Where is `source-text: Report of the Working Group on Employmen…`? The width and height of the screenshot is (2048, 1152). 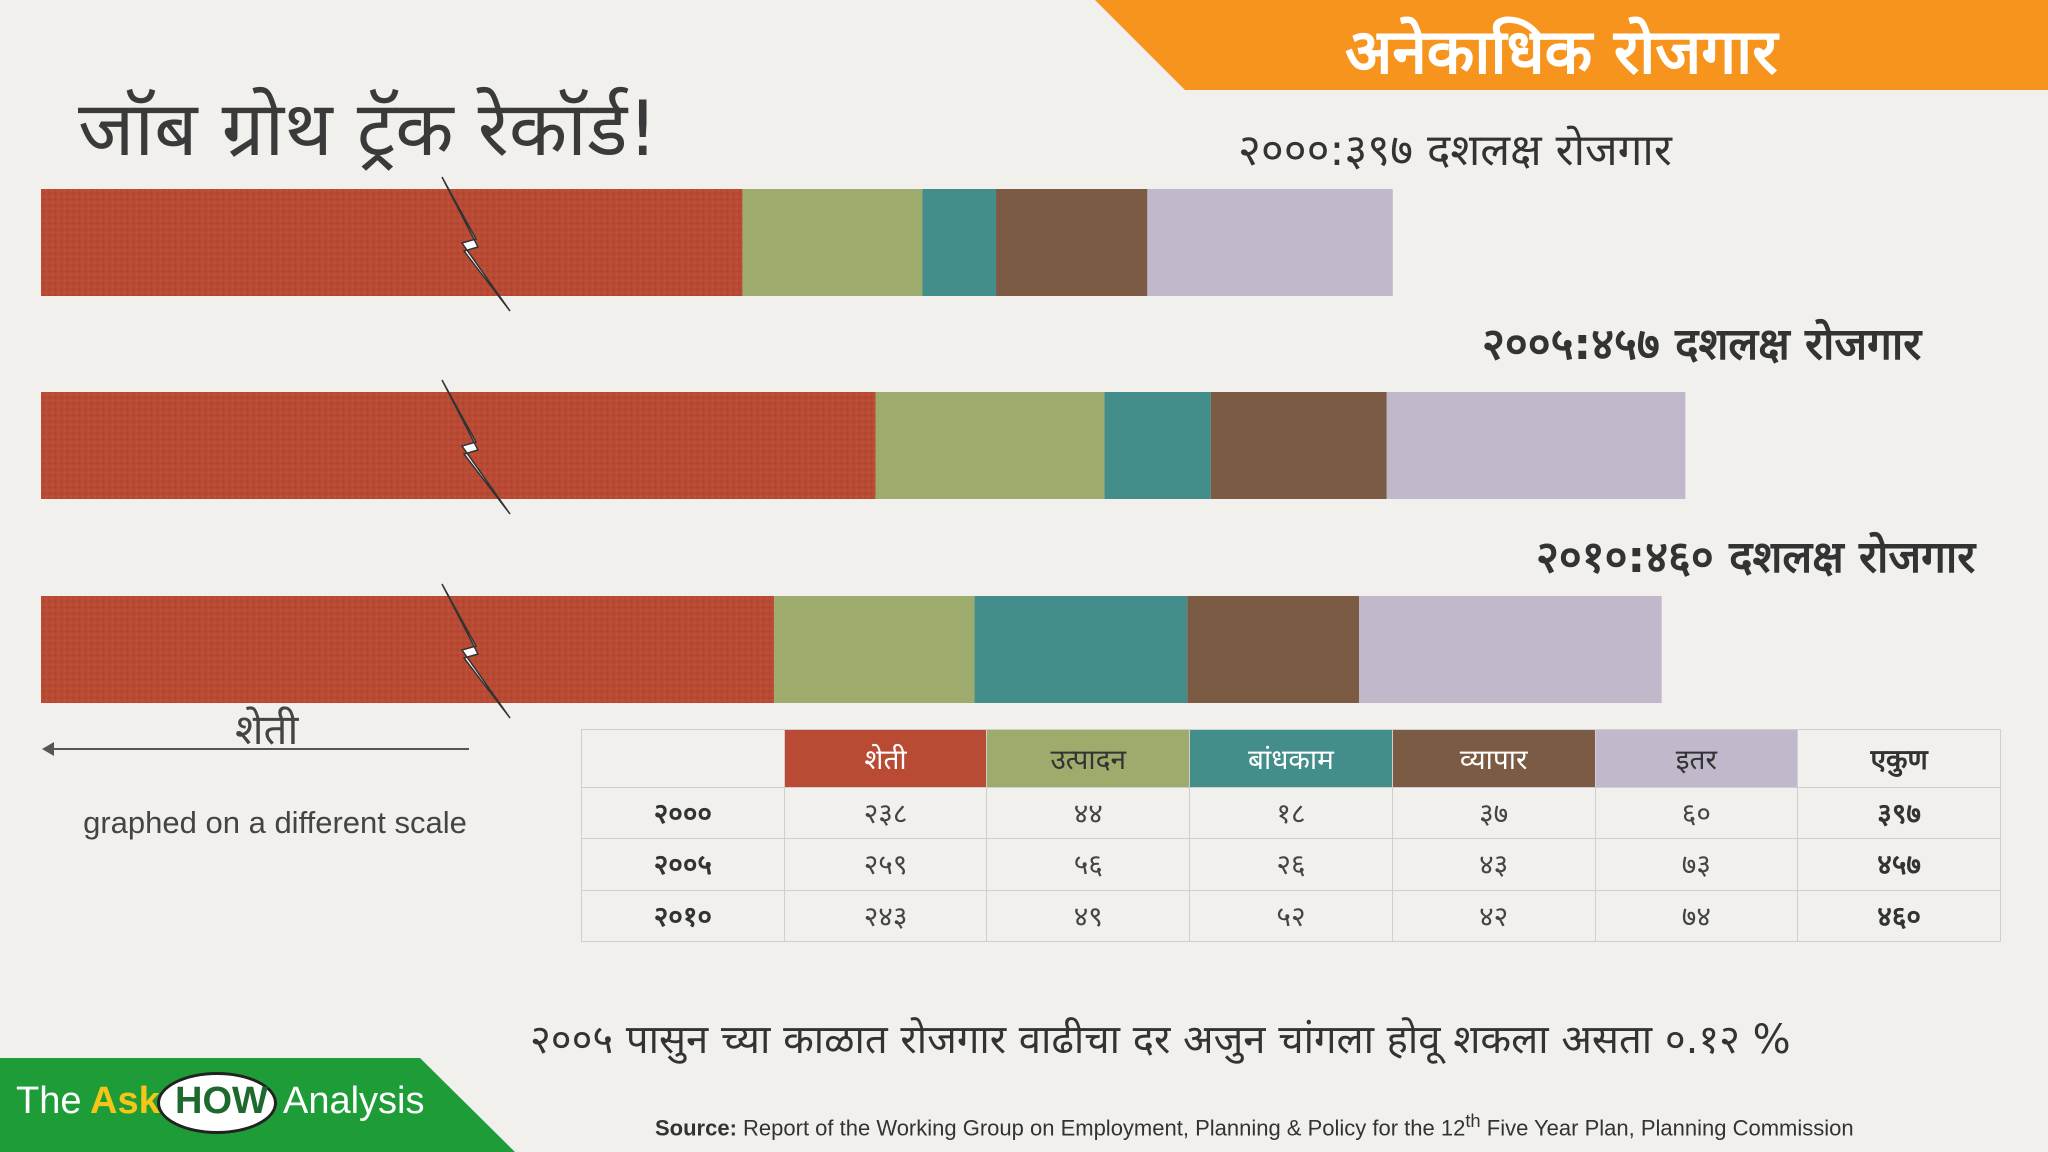
source-text: Report of the Working Group on Employmen… is located at coordinates (1101, 1128).